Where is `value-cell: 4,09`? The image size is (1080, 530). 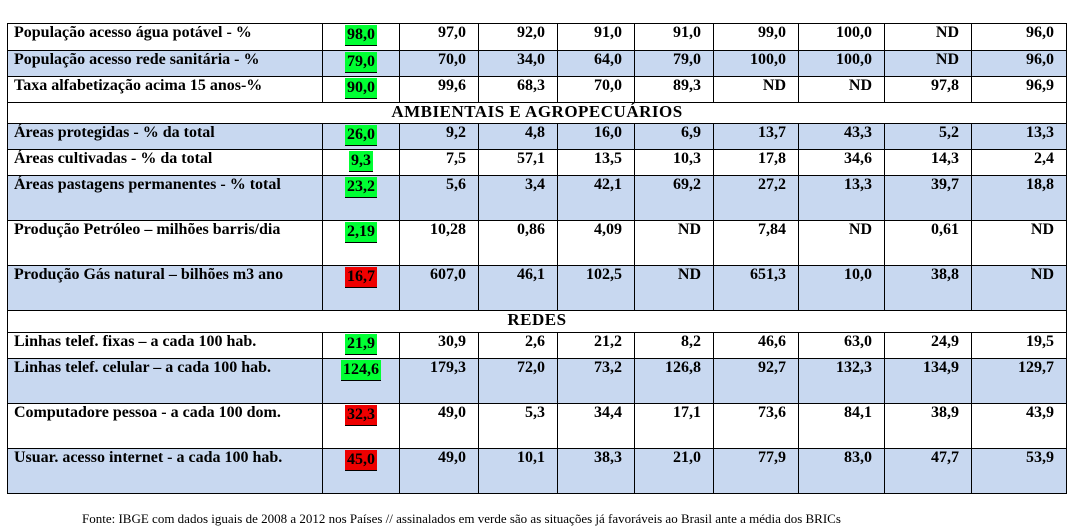
value-cell: 4,09 is located at coordinates (596, 243).